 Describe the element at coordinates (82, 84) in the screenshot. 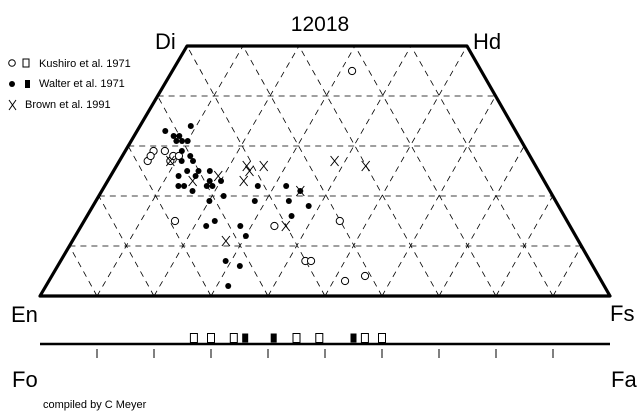

I see `legend-label-walter: Walter et al. 1971` at that location.